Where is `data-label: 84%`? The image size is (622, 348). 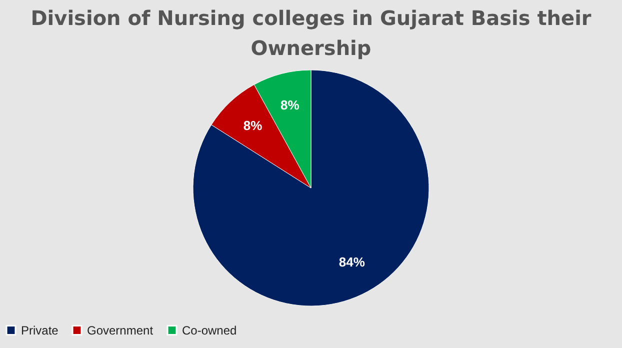 data-label: 84% is located at coordinates (352, 262).